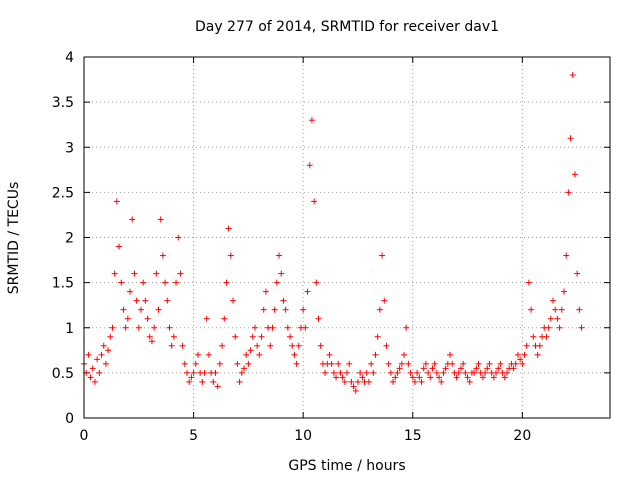 Image resolution: width=640 pixels, height=480 pixels. I want to click on y-tick-label: 0.5, so click(63, 374).